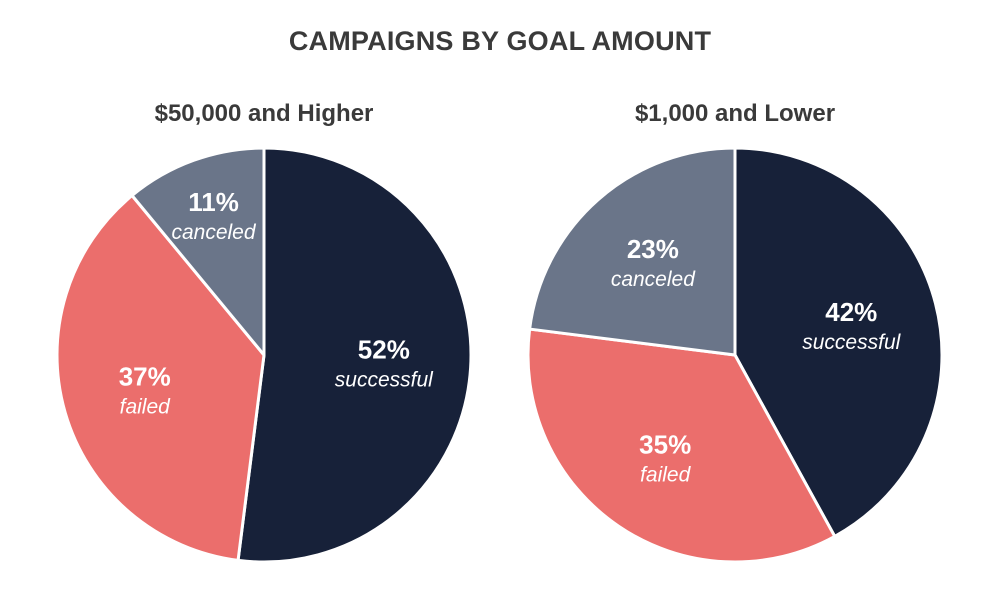 The image size is (1000, 595). I want to click on slice-percent-label: 52%, so click(384, 350).